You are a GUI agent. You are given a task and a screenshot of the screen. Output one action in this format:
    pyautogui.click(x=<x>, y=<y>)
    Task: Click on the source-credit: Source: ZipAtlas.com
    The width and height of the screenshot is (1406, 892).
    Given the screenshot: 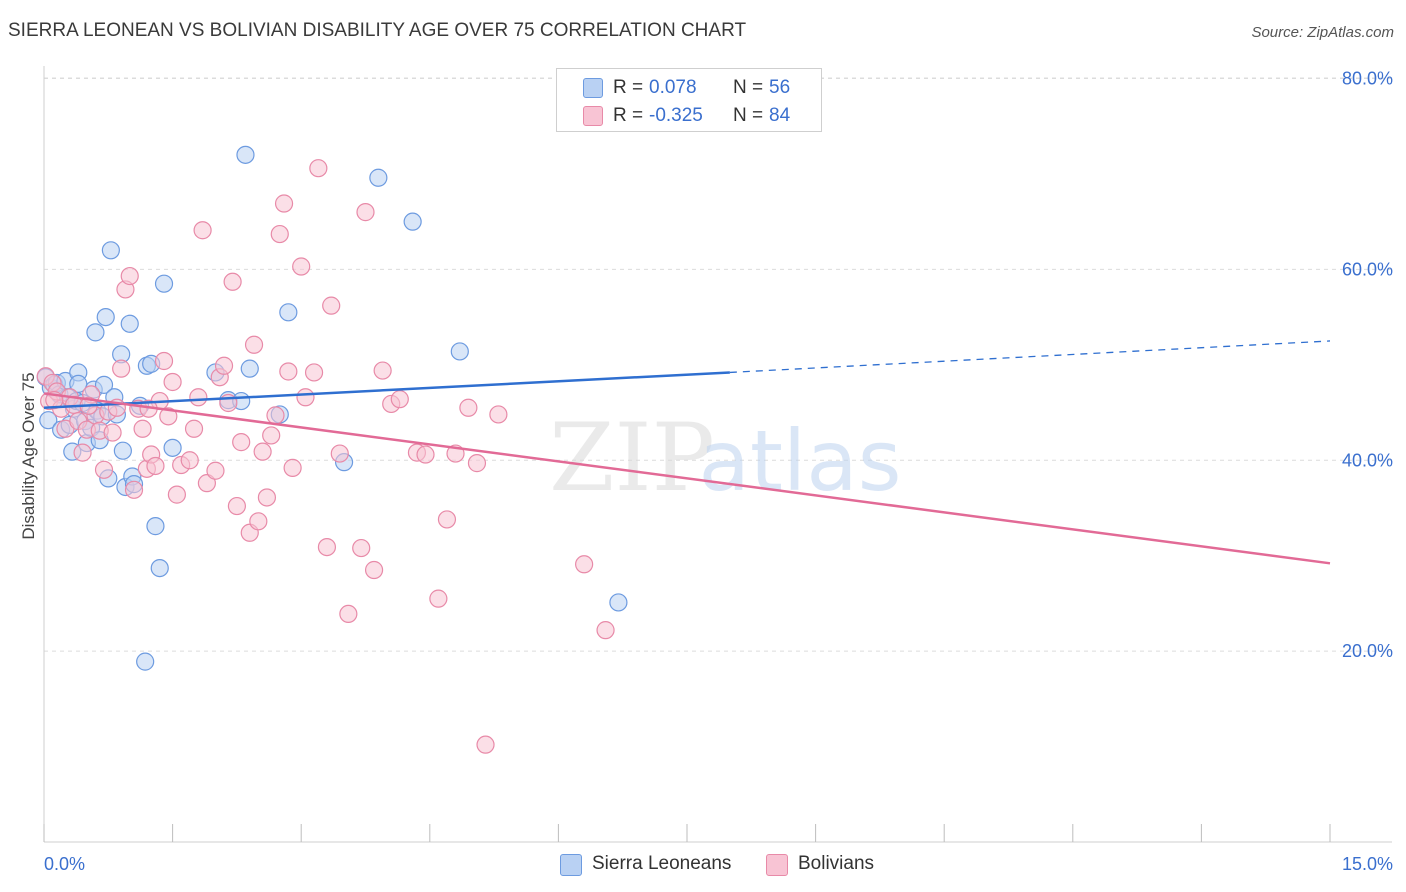 What is the action you would take?
    pyautogui.click(x=1322, y=32)
    